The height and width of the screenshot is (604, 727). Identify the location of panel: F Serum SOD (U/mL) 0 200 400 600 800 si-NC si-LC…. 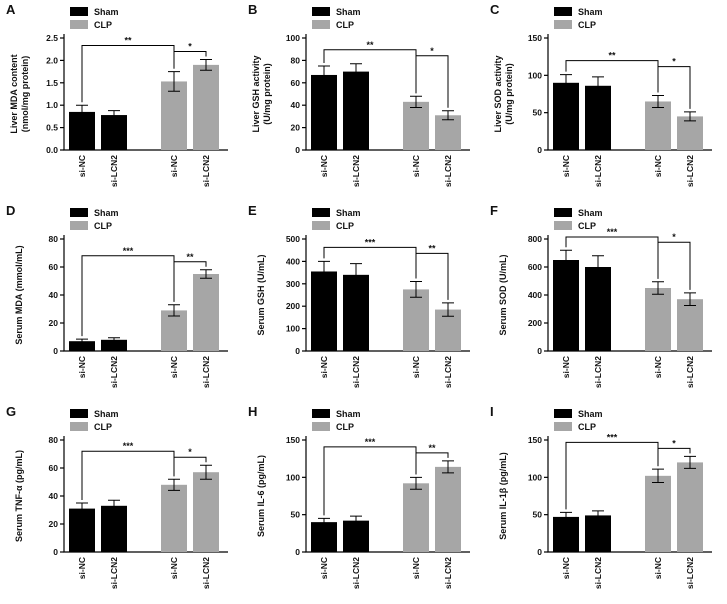
(601, 295).